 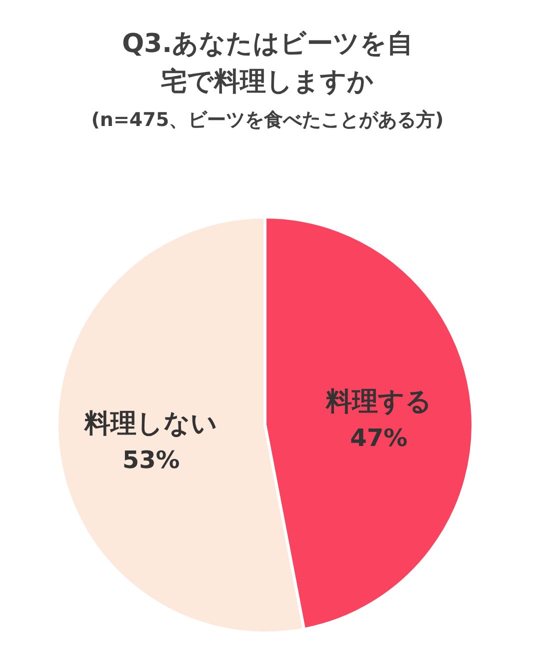 I want to click on data-label: 53%, so click(x=151, y=460).